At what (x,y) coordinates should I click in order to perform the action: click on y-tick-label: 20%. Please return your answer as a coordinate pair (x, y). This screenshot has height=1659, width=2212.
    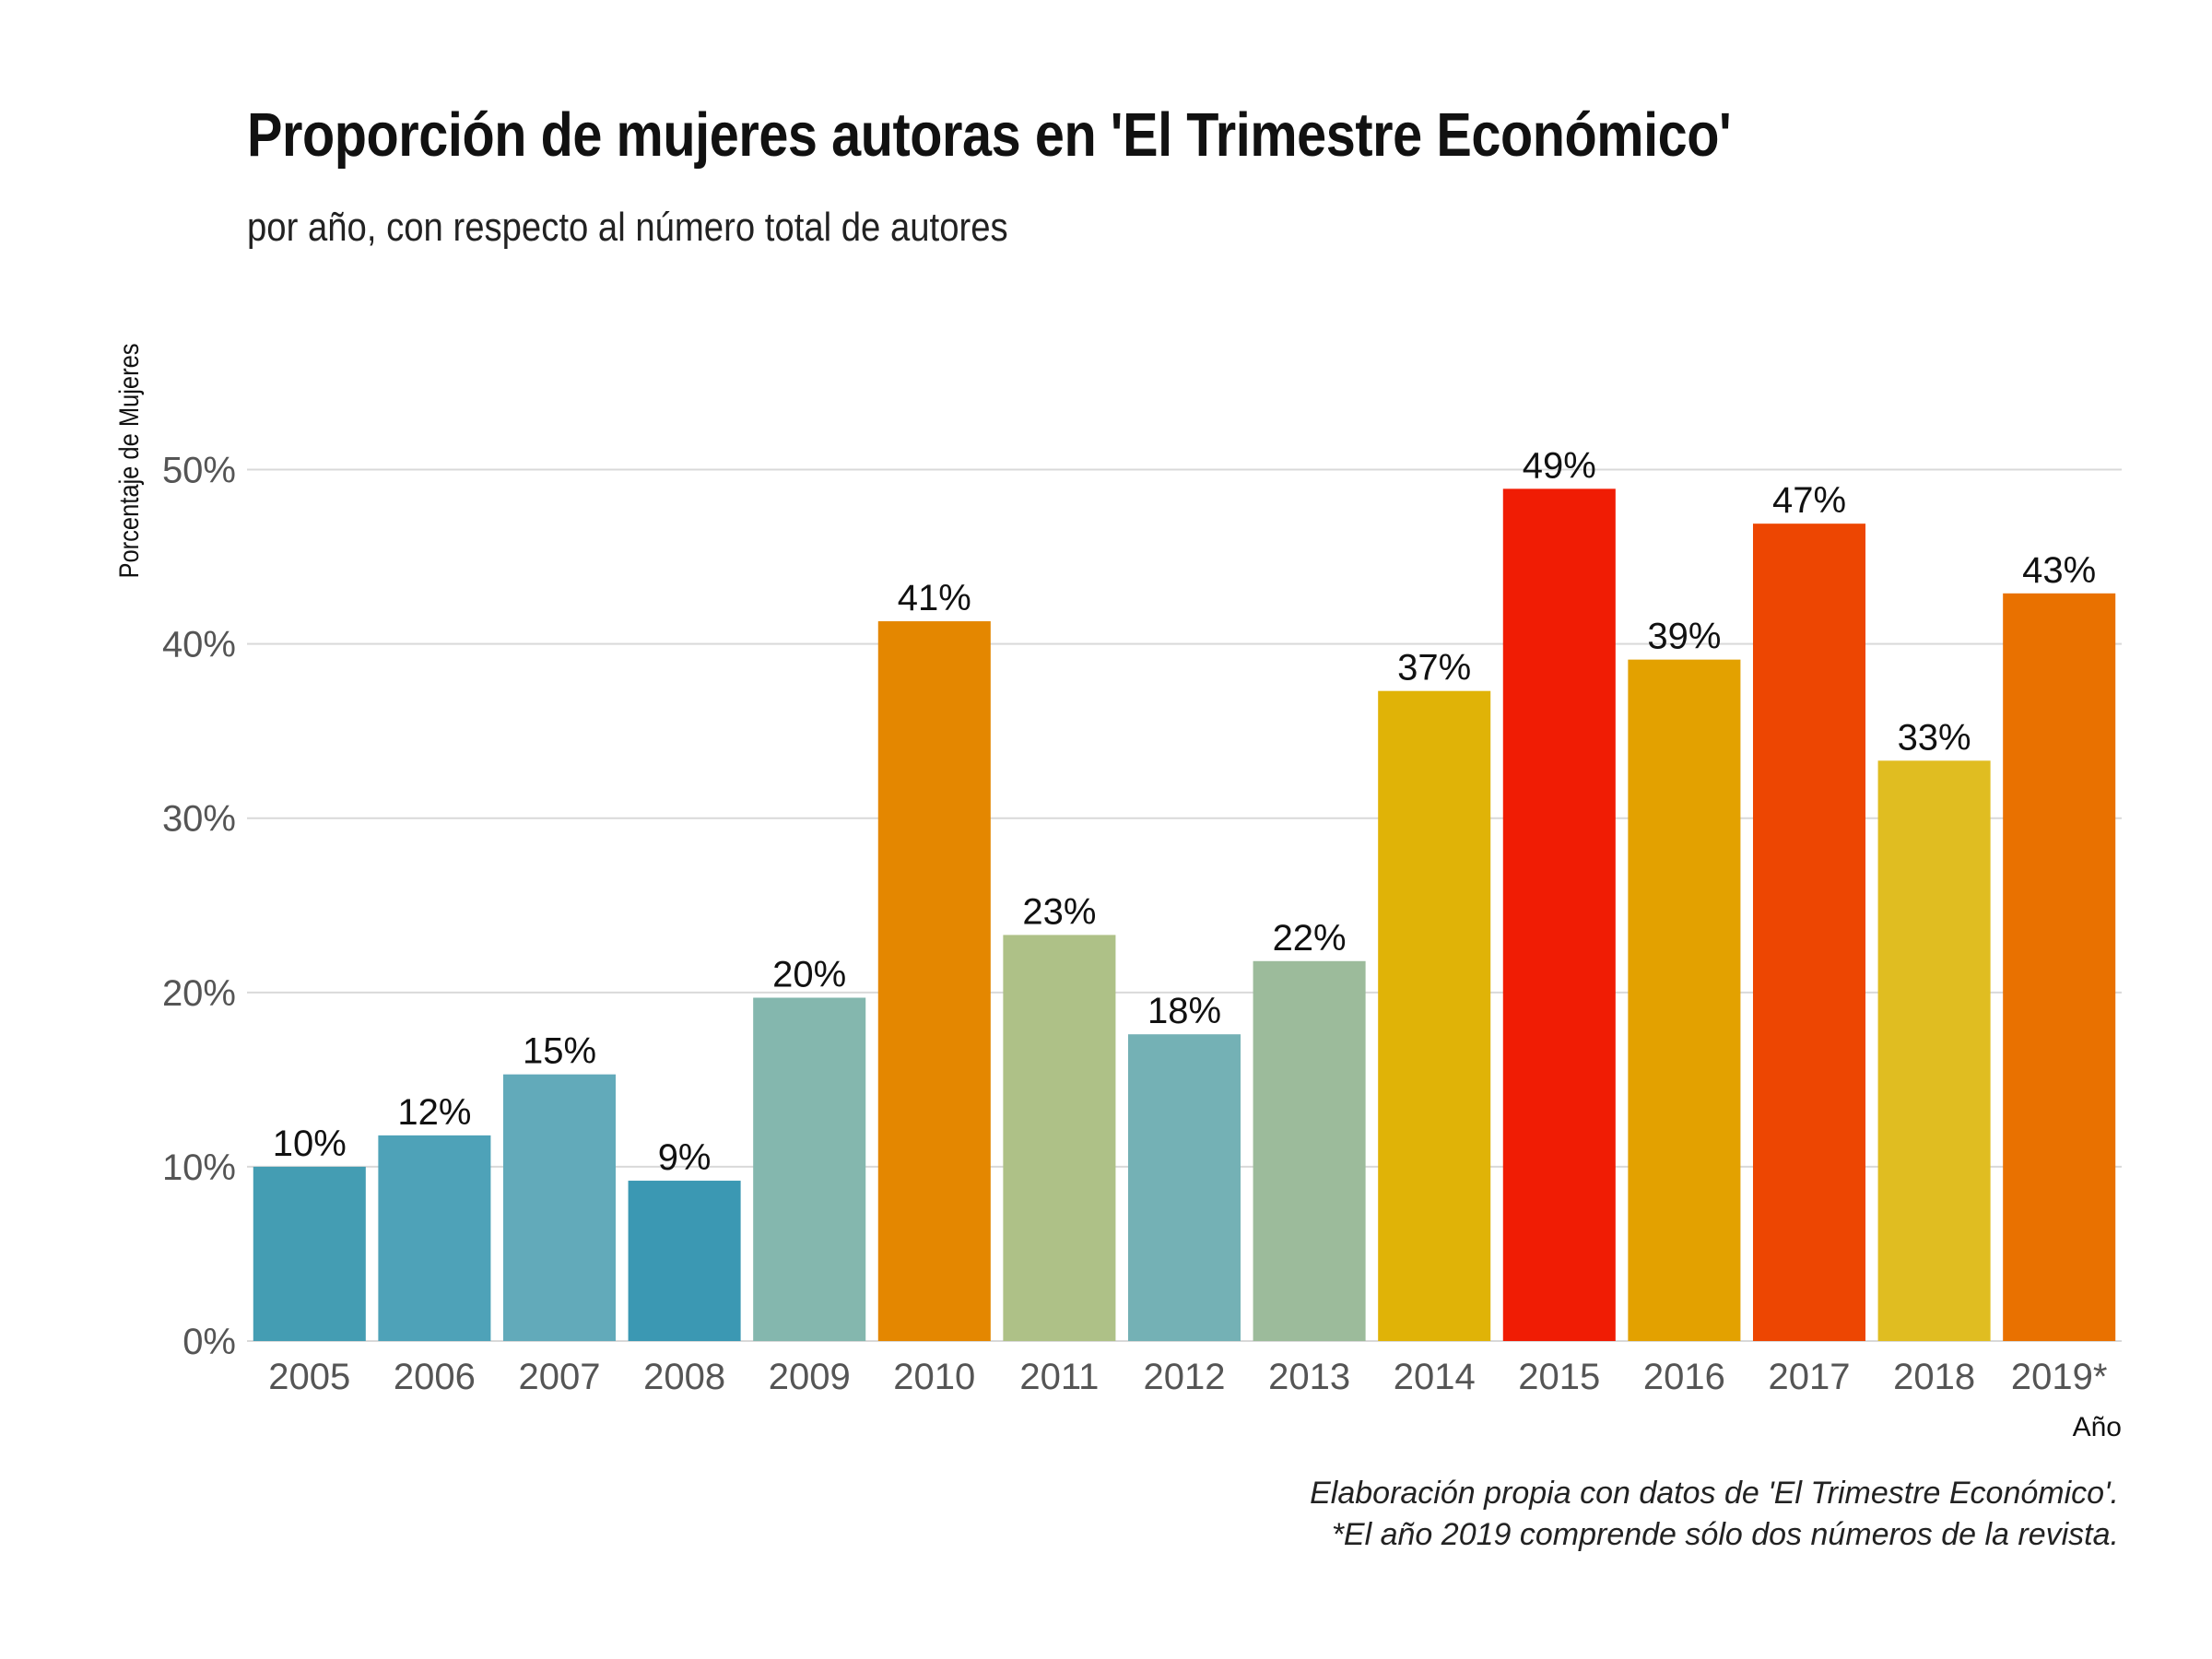
    Looking at the image, I should click on (199, 993).